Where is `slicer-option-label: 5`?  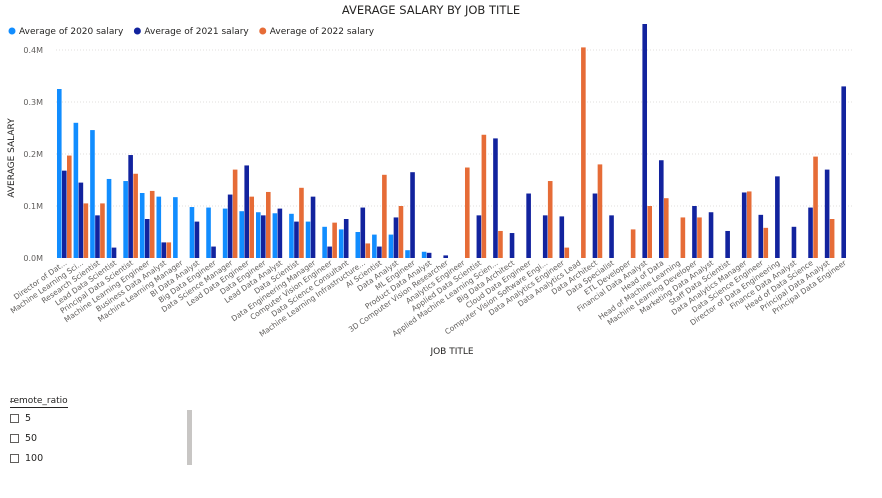 slicer-option-label: 5 is located at coordinates (28, 418).